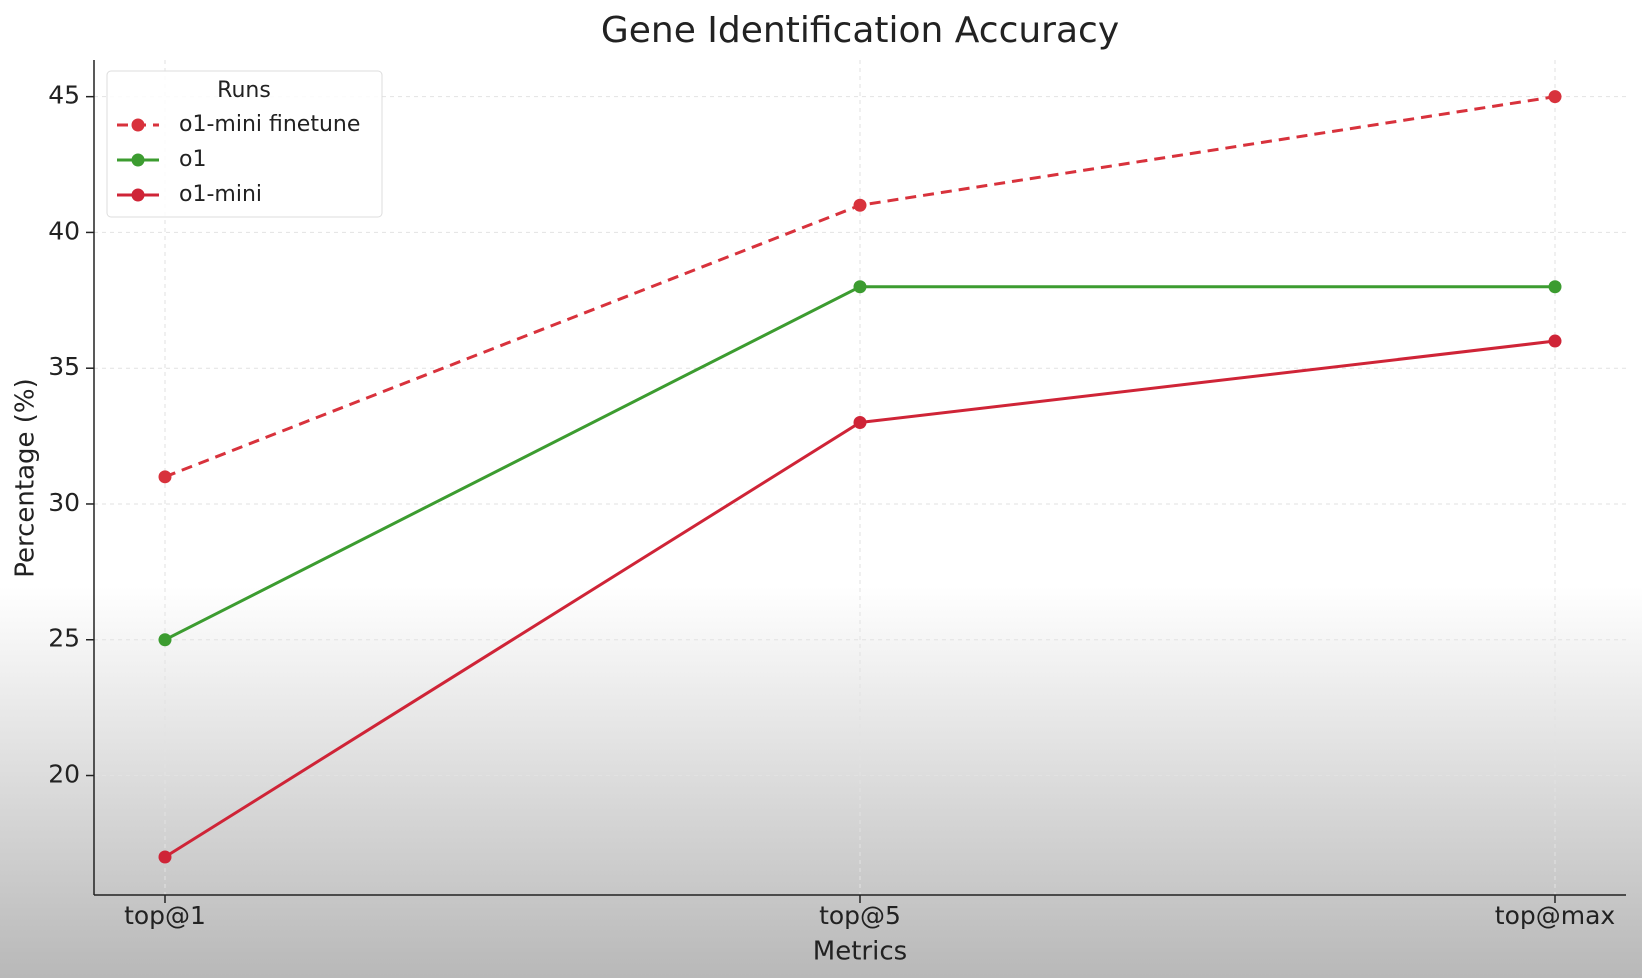 The image size is (1642, 978). I want to click on y-tick-label: 20, so click(64, 774).